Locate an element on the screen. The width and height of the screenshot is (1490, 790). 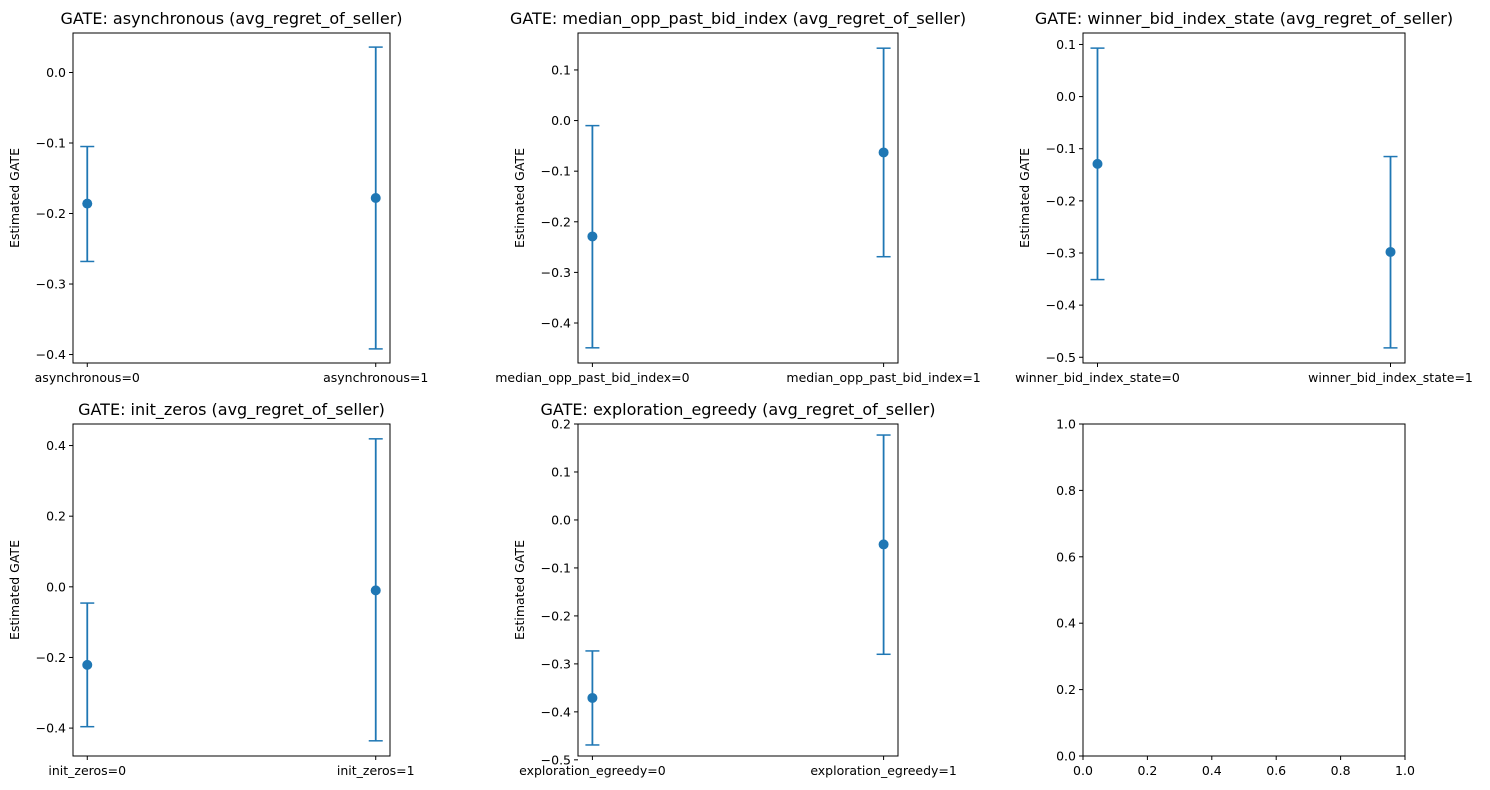
x-tick-label: 0.6 is located at coordinates (1276, 770).